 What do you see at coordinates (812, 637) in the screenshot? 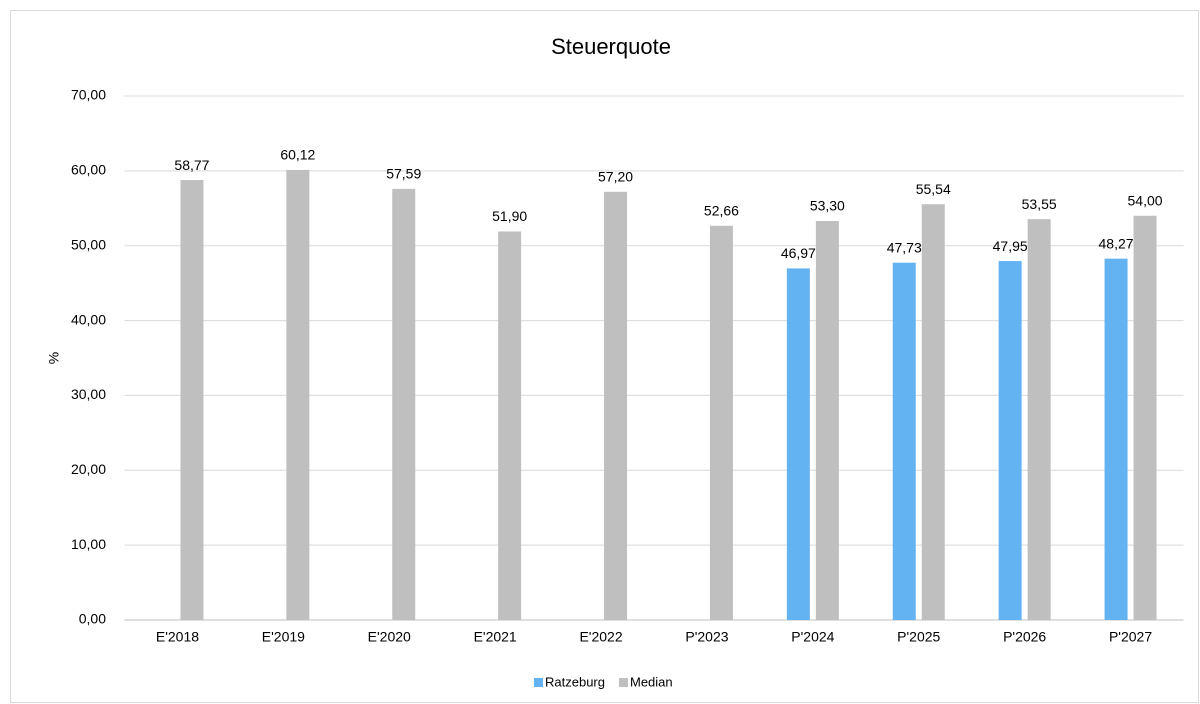
I see `x-tick-label: P'2024` at bounding box center [812, 637].